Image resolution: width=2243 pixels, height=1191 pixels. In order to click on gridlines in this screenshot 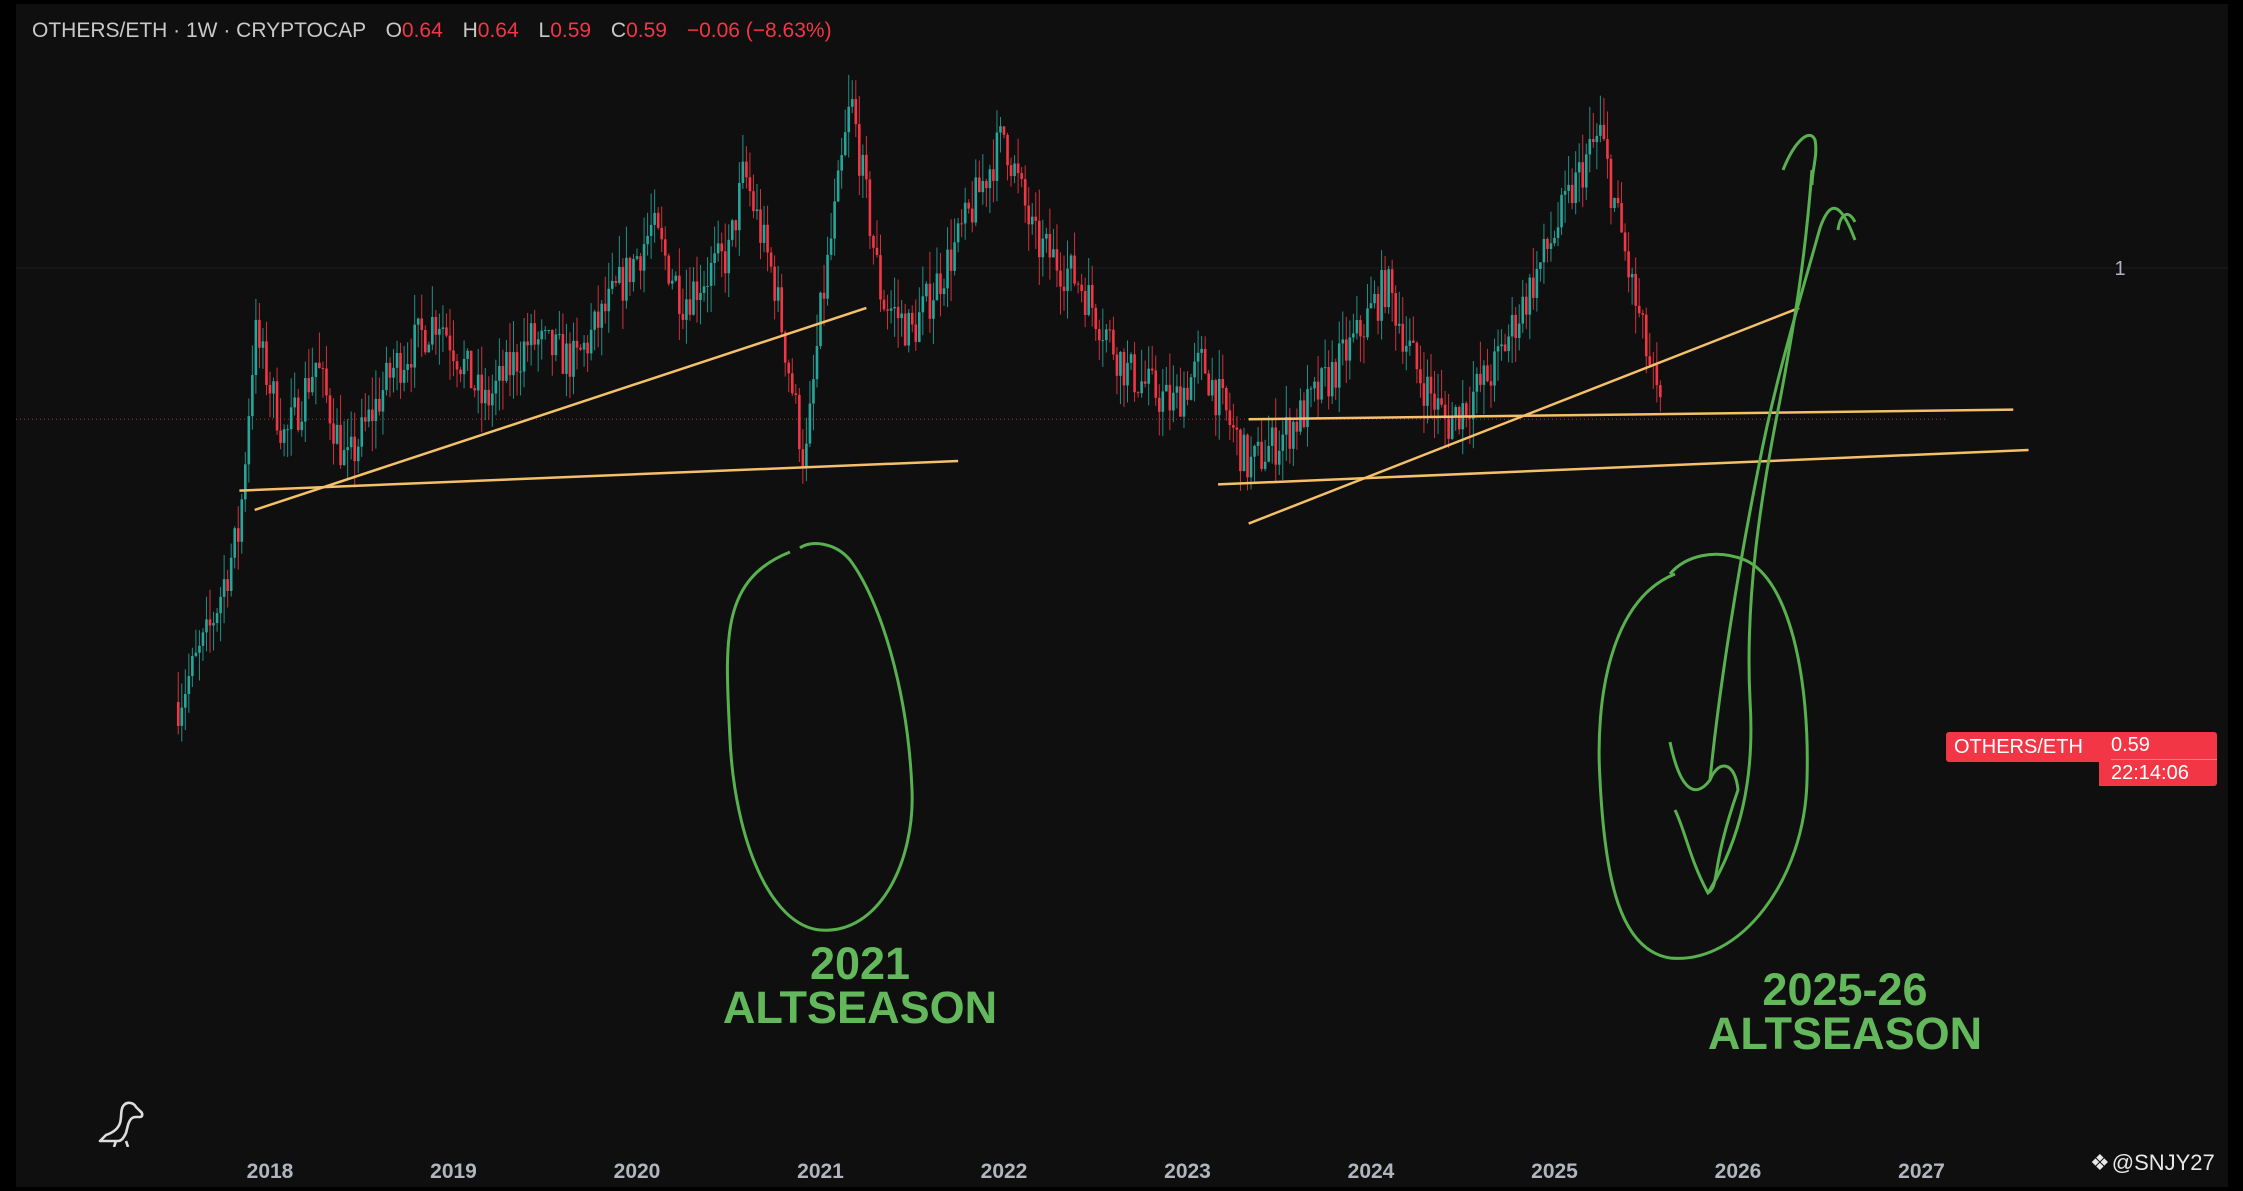, I will do `click(1122, 343)`.